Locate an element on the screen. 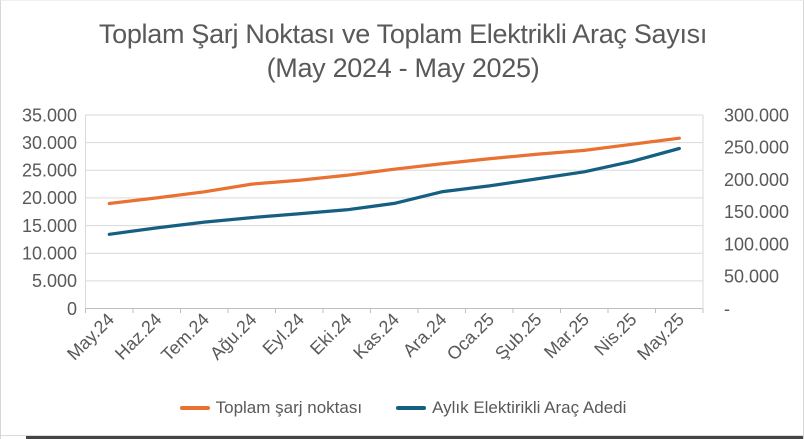 This screenshot has width=804, height=439. x-axis-label: Şub.25 is located at coordinates (518, 336).